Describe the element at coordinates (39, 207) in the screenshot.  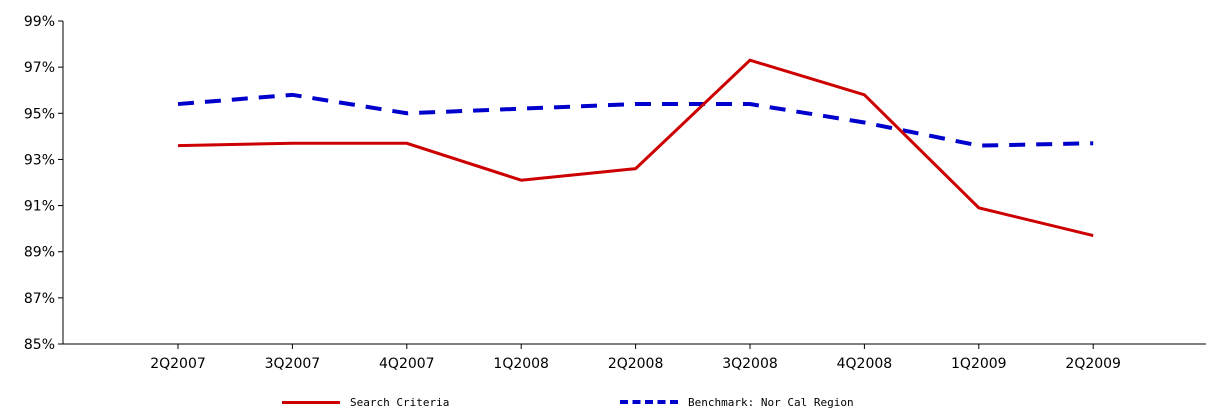
I see `y-tick-label: 91%` at that location.